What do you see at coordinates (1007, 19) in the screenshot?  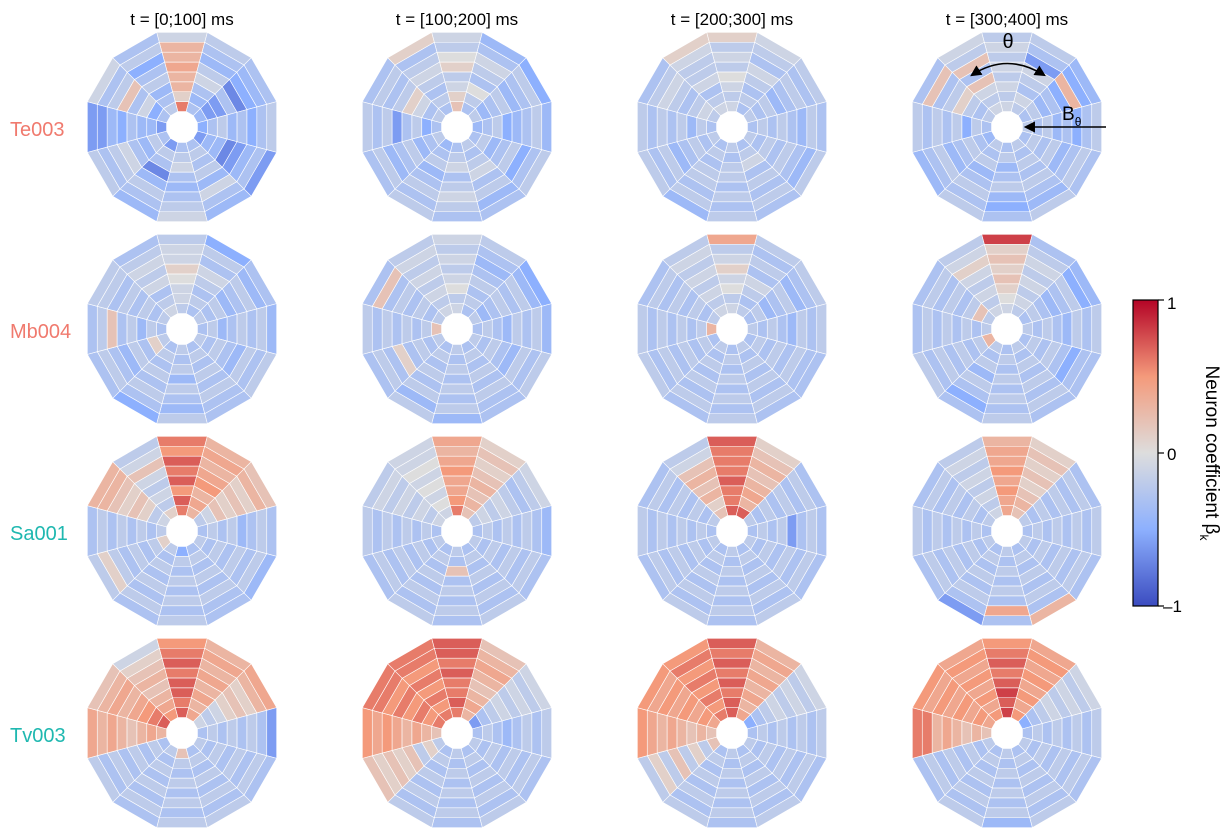 I see `column-title-4: t = [300;400] ms` at bounding box center [1007, 19].